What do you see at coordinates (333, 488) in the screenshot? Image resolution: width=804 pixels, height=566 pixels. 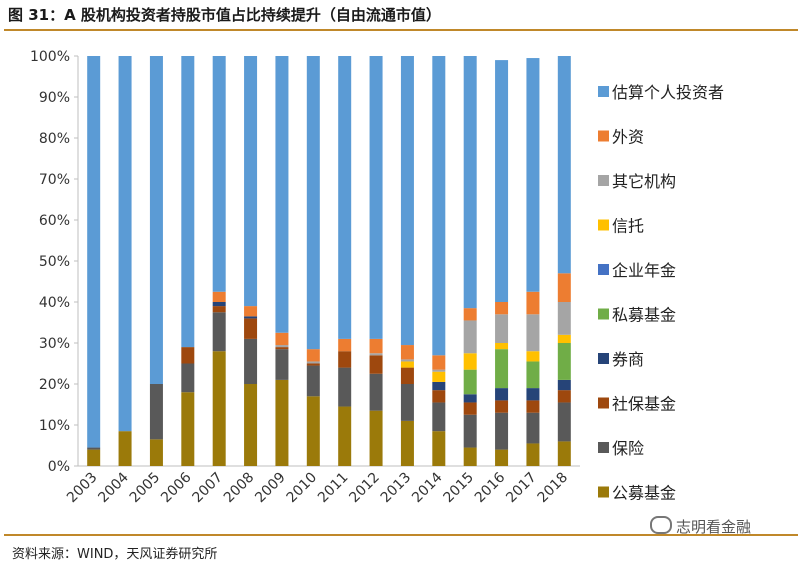 I see `x-tick-label: 2011` at bounding box center [333, 488].